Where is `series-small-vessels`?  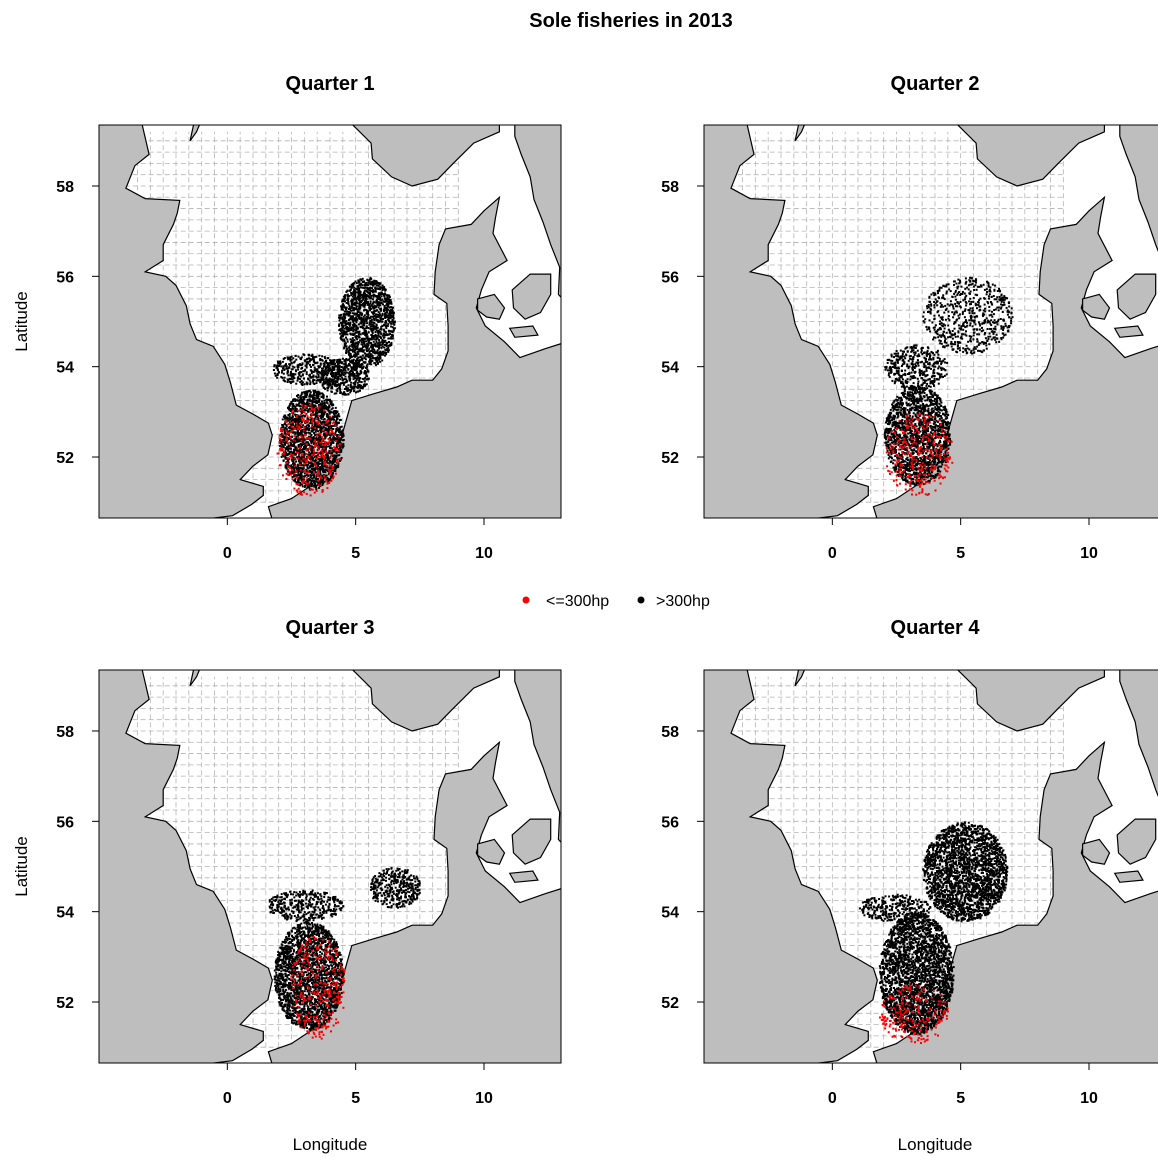
series-small-vessels is located at coordinates (308, 450).